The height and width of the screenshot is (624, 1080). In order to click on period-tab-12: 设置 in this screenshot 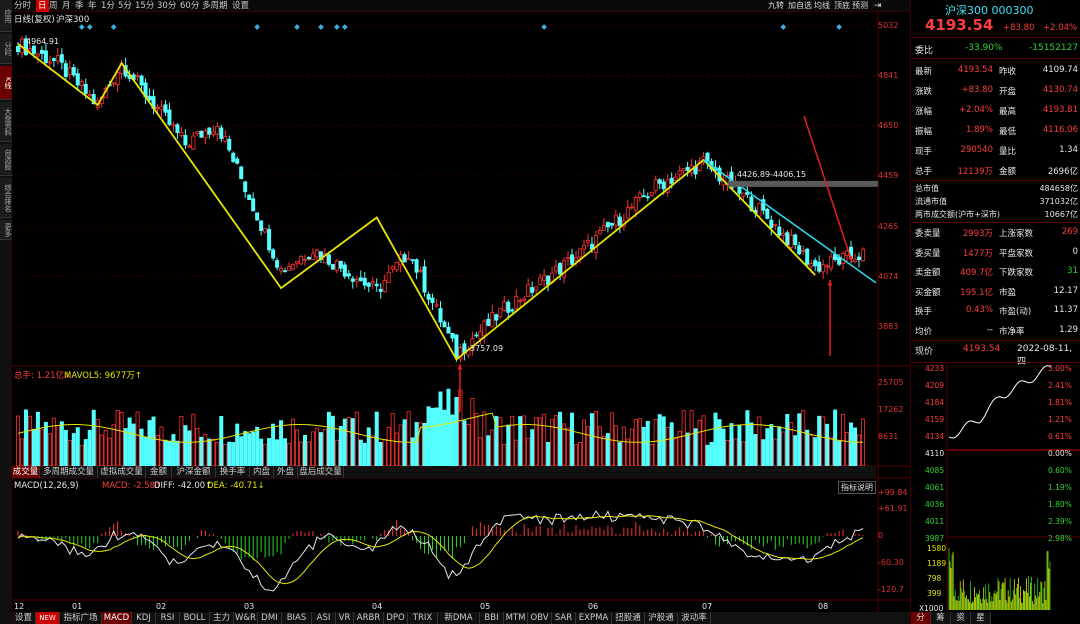, I will do `click(241, 6)`.